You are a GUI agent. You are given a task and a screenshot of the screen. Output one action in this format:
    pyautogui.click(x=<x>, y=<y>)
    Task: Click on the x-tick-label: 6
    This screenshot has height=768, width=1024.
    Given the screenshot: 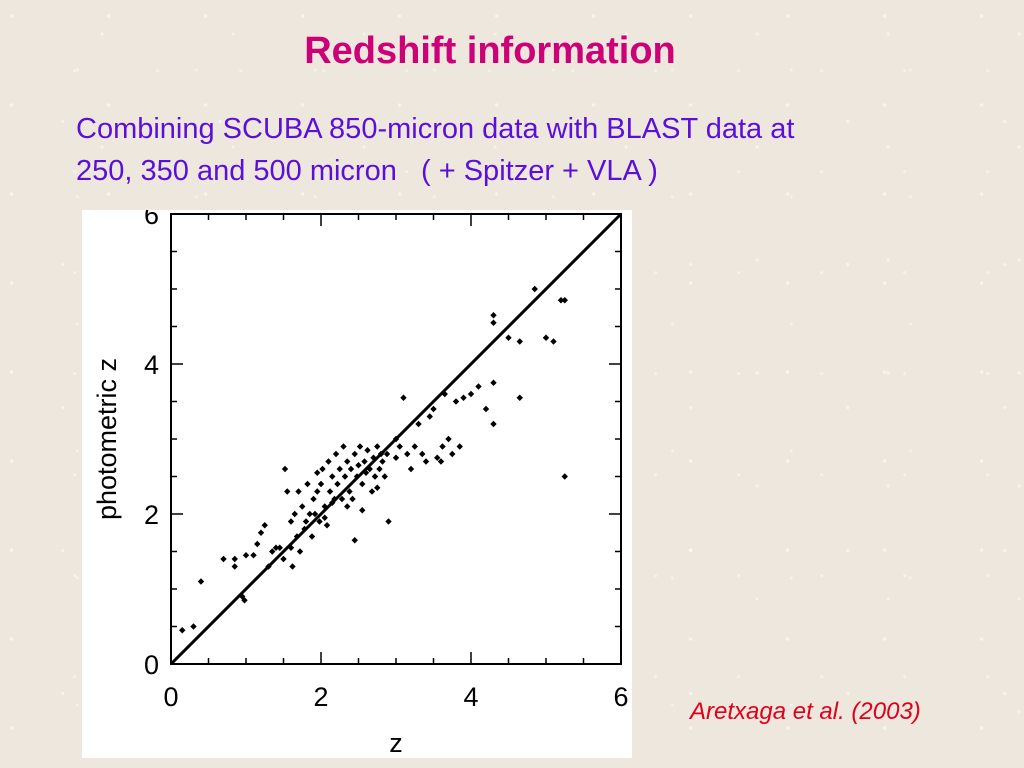 What is the action you would take?
    pyautogui.click(x=620, y=697)
    